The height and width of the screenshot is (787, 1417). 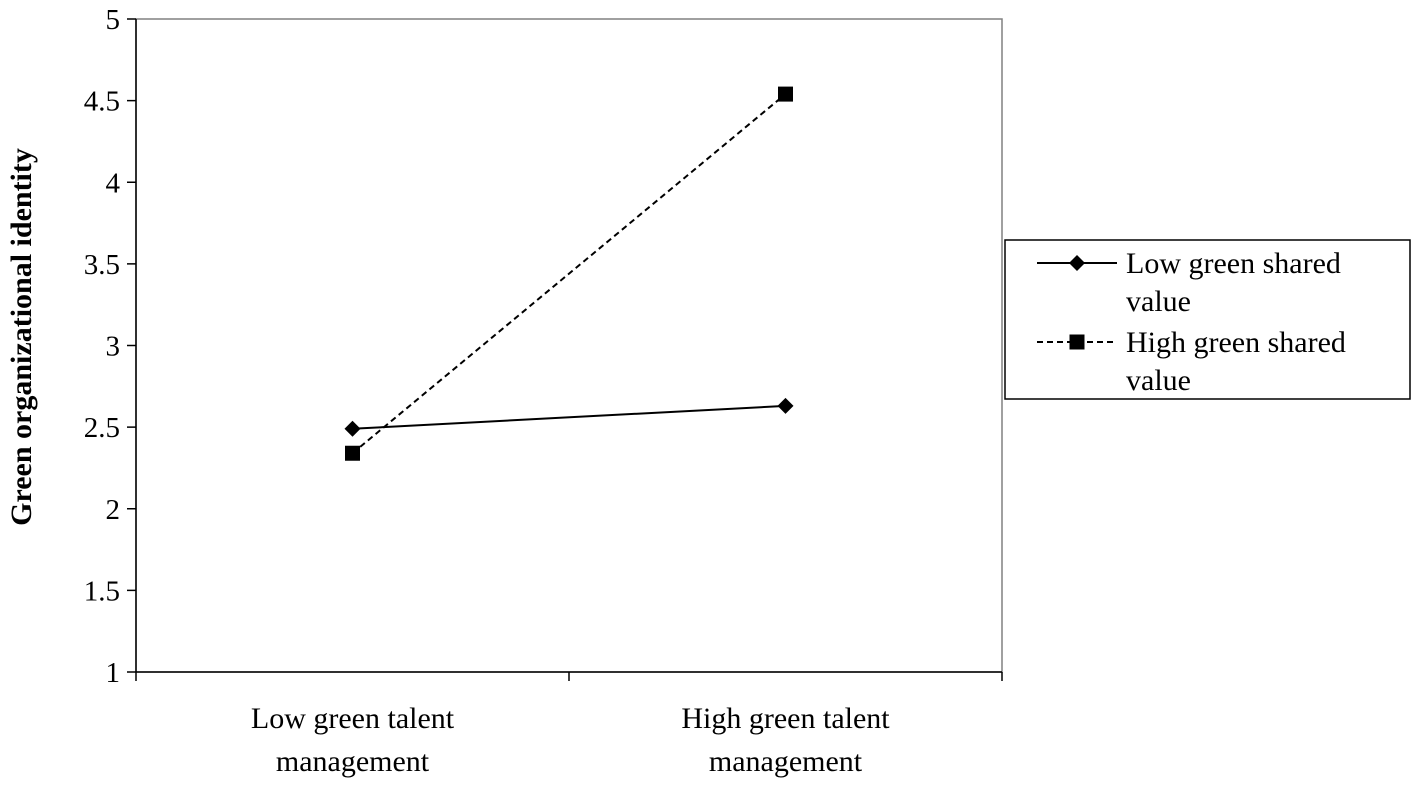 I want to click on legend-label: High green shared value, so click(x=1236, y=361).